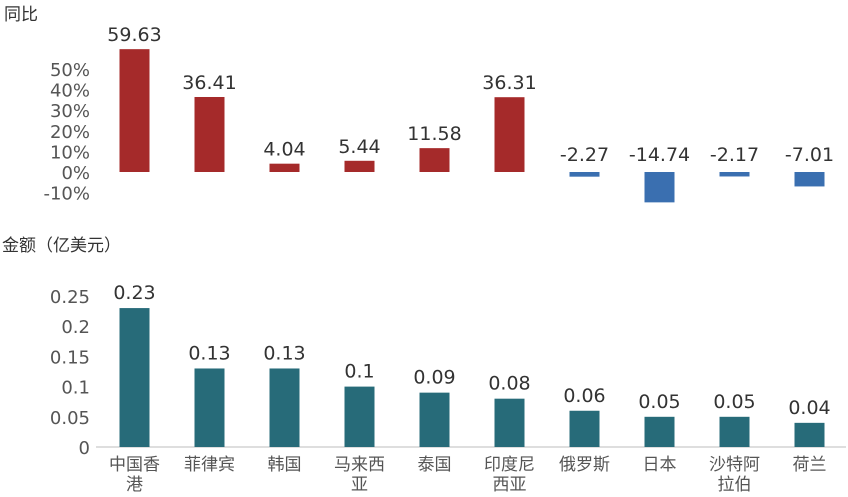 The height and width of the screenshot is (497, 848). I want to click on x-category-label: 马来西, so click(359, 465).